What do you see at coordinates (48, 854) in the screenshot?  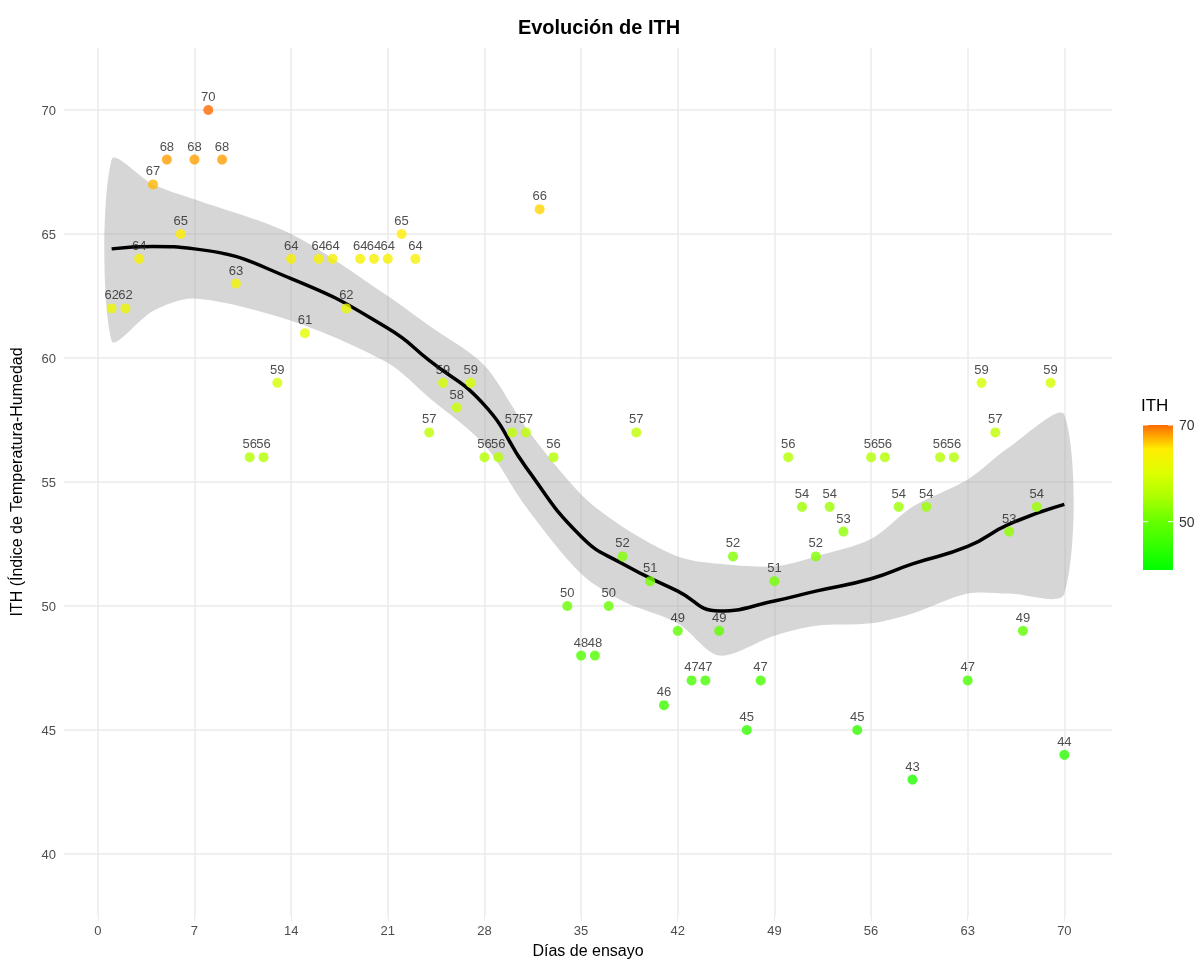 I see `y-tick-label: 40` at bounding box center [48, 854].